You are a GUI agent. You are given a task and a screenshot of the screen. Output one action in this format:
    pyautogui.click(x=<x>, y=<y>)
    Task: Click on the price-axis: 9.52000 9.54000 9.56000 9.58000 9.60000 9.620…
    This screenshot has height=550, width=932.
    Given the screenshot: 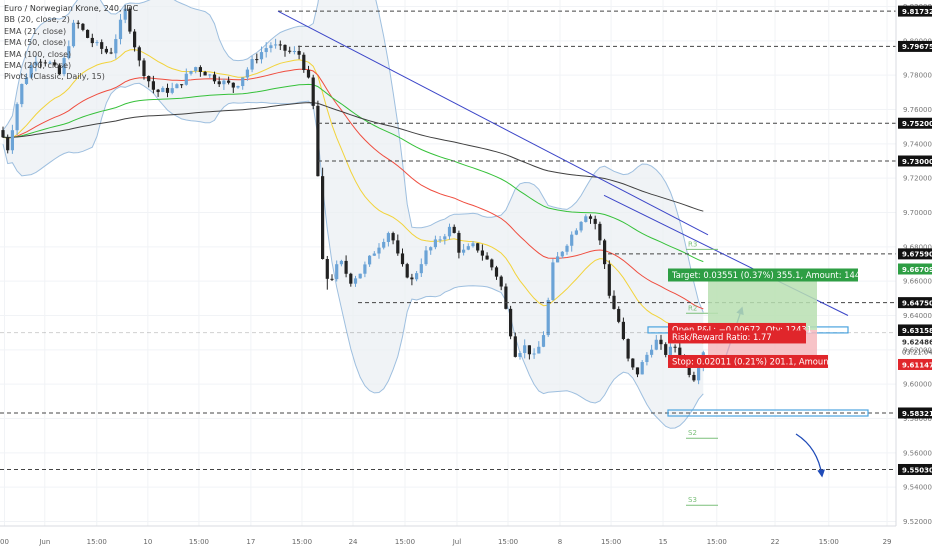 What is the action you would take?
    pyautogui.click(x=913, y=275)
    